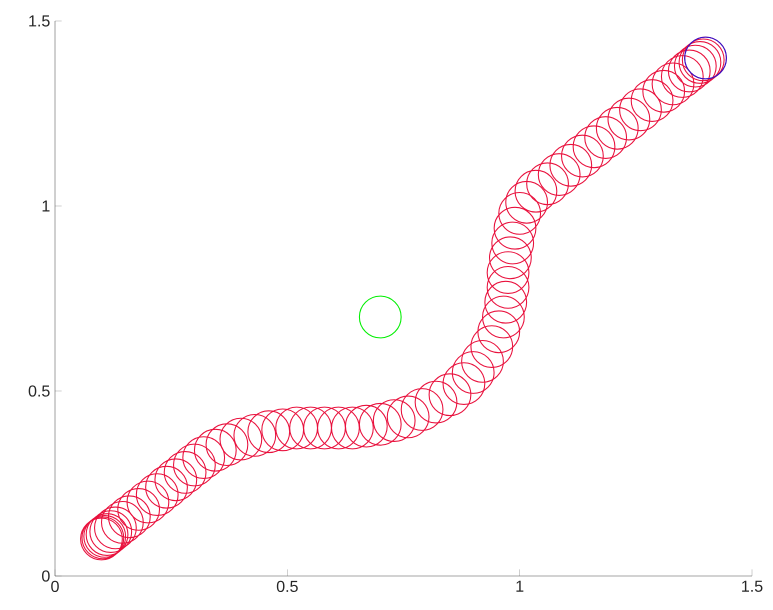  Describe the element at coordinates (520, 586) in the screenshot. I see `x-tick-label: 1` at that location.